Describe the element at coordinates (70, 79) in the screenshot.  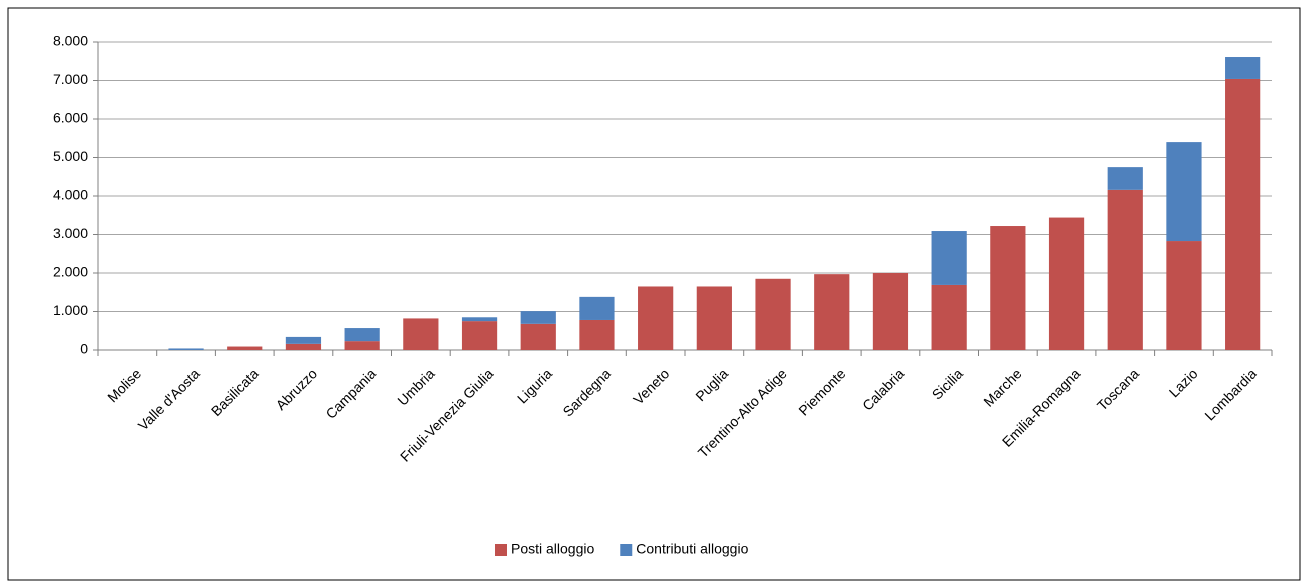
I see `y-tick-label: 7.000` at that location.